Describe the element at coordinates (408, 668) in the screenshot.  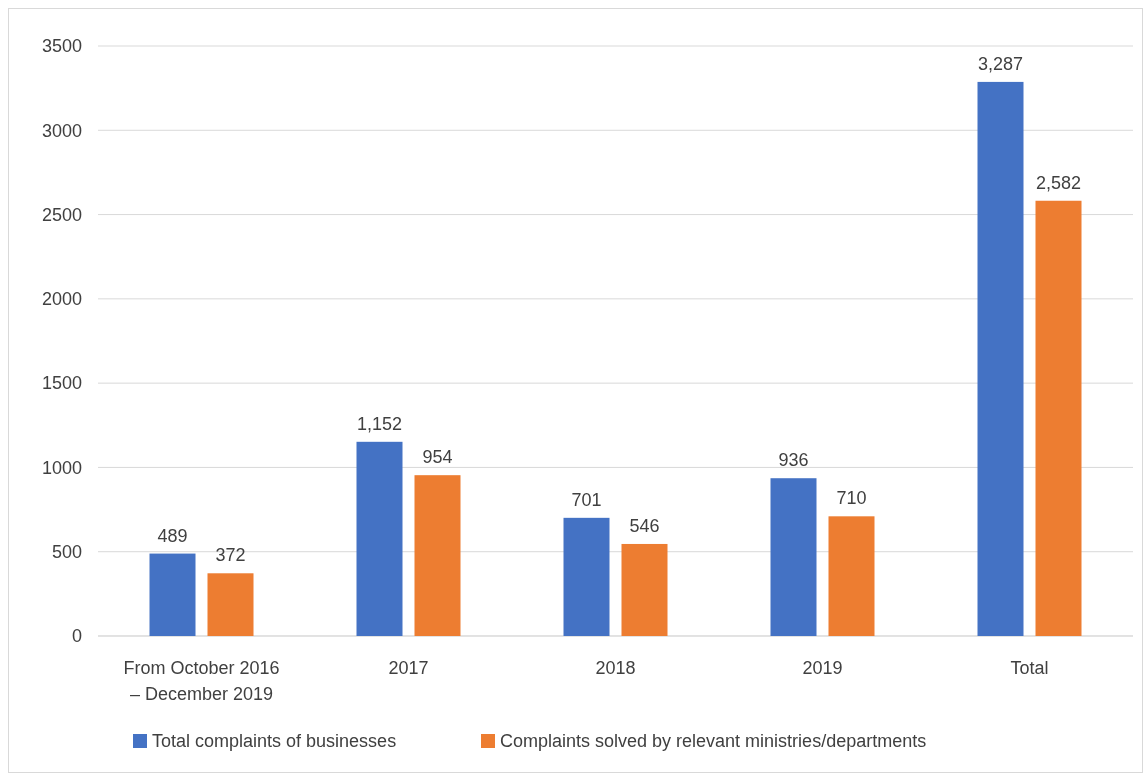
I see `x-tick-label: 2017` at that location.